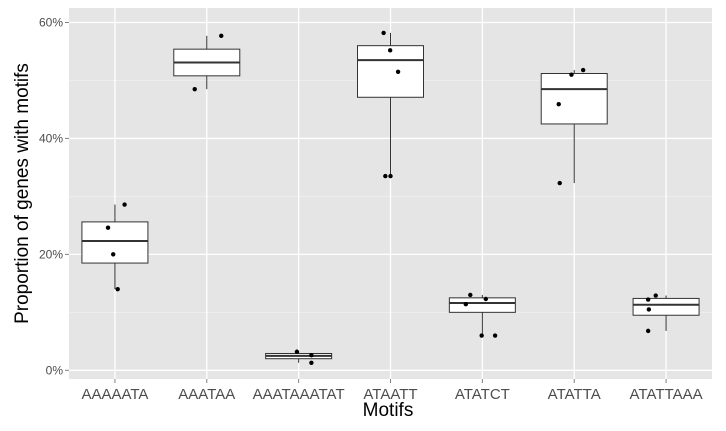 The image size is (726, 431). Describe the element at coordinates (51, 254) in the screenshot. I see `y-tick-label: 20%` at that location.